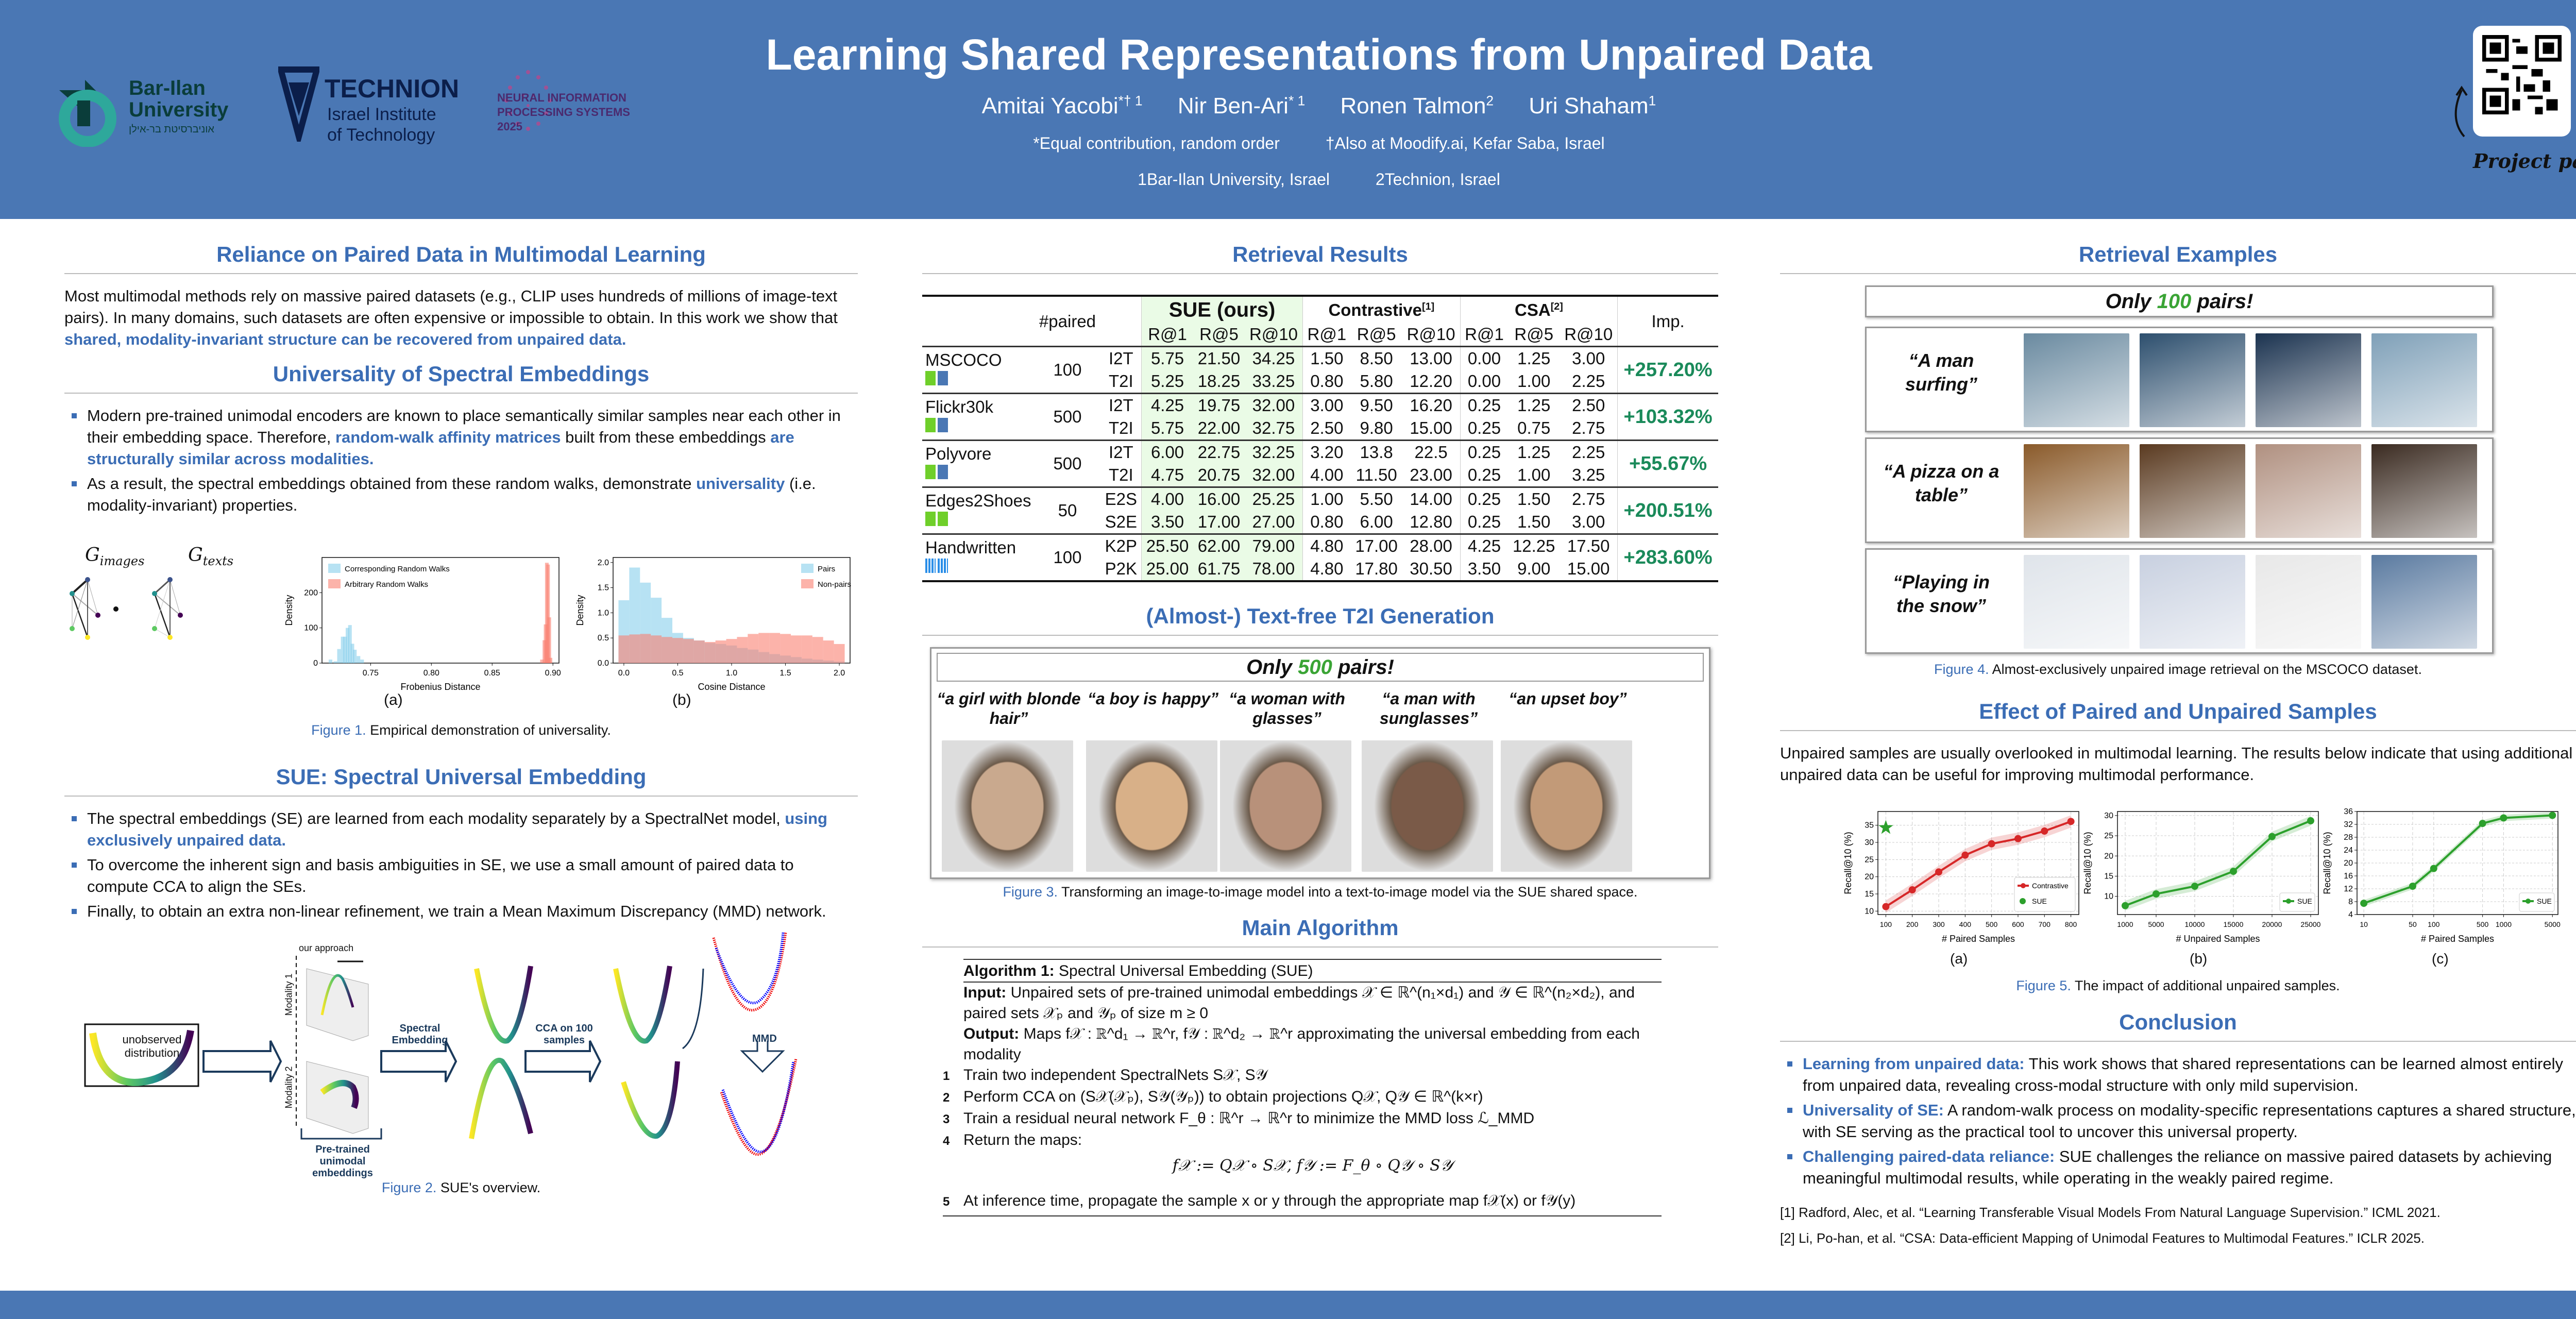 The height and width of the screenshot is (1319, 2576). What do you see at coordinates (2364, 924) in the screenshot?
I see `x-tick-label: 10` at bounding box center [2364, 924].